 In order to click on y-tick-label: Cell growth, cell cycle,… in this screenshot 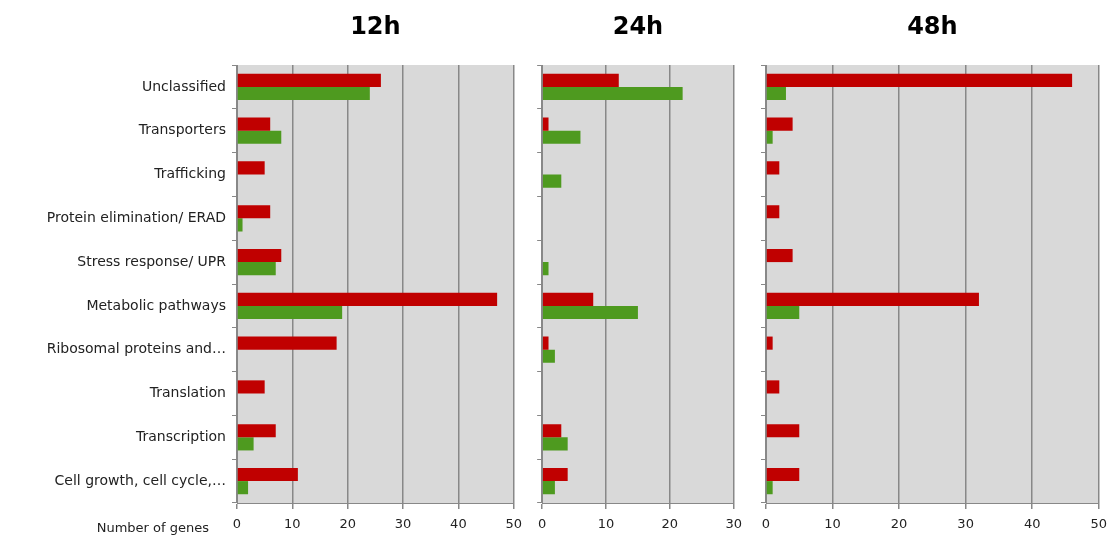, I will do `click(140, 479)`.